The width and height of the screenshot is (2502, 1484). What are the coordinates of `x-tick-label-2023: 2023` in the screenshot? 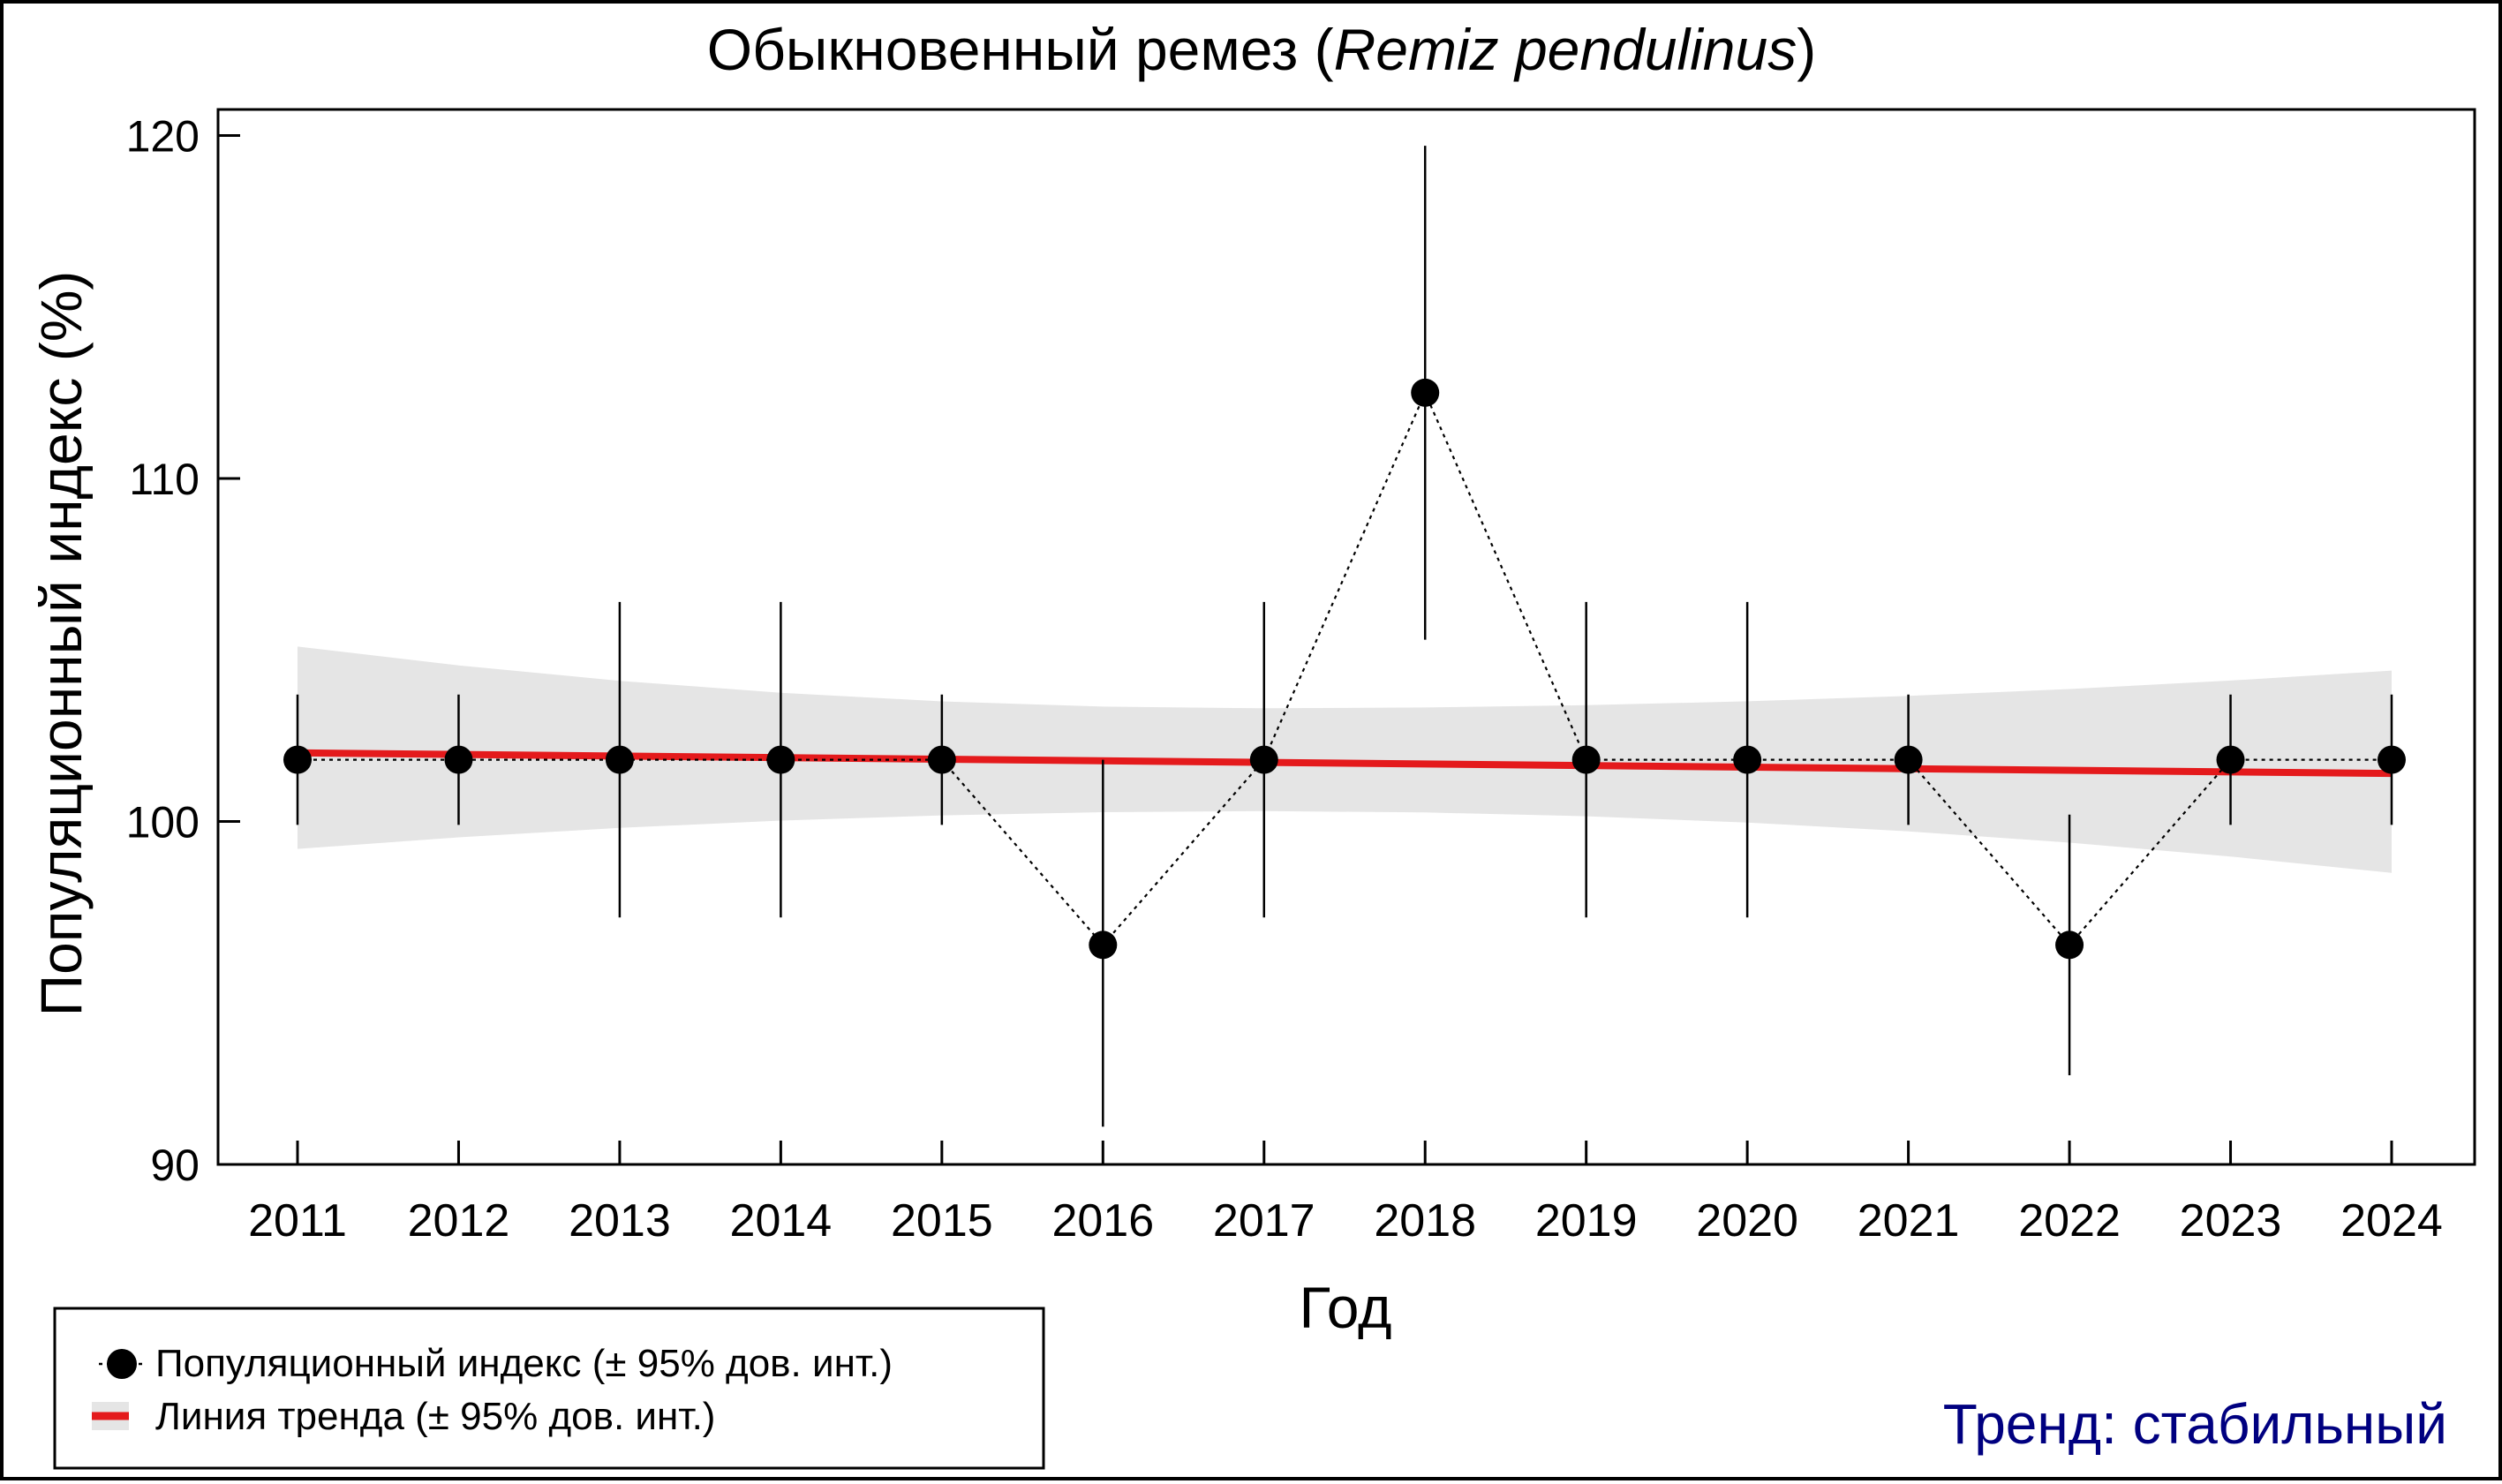 It's located at (2231, 1221).